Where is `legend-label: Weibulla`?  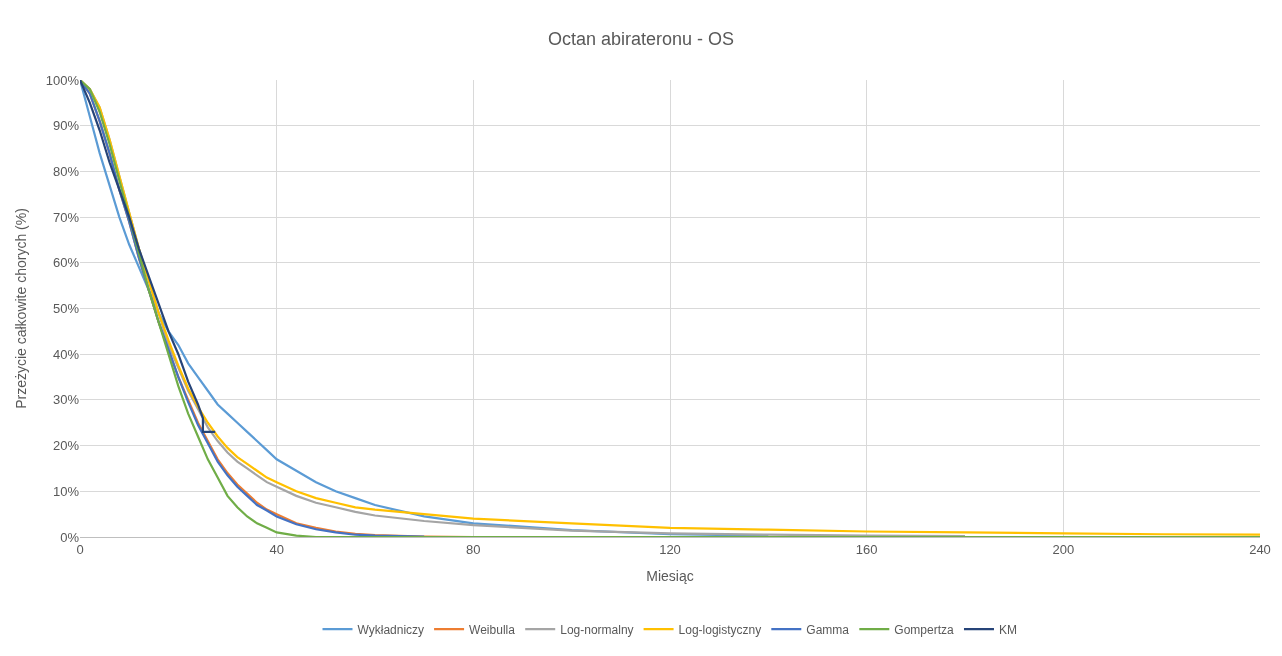 legend-label: Weibulla is located at coordinates (492, 629).